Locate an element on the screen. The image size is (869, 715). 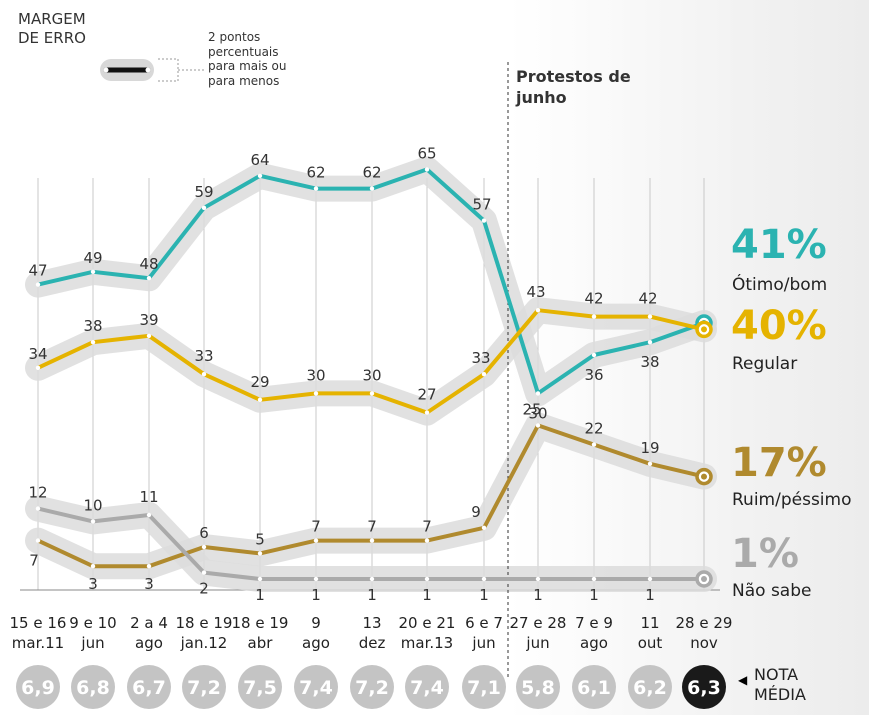
nota-value: 6,1 is located at coordinates (594, 688).